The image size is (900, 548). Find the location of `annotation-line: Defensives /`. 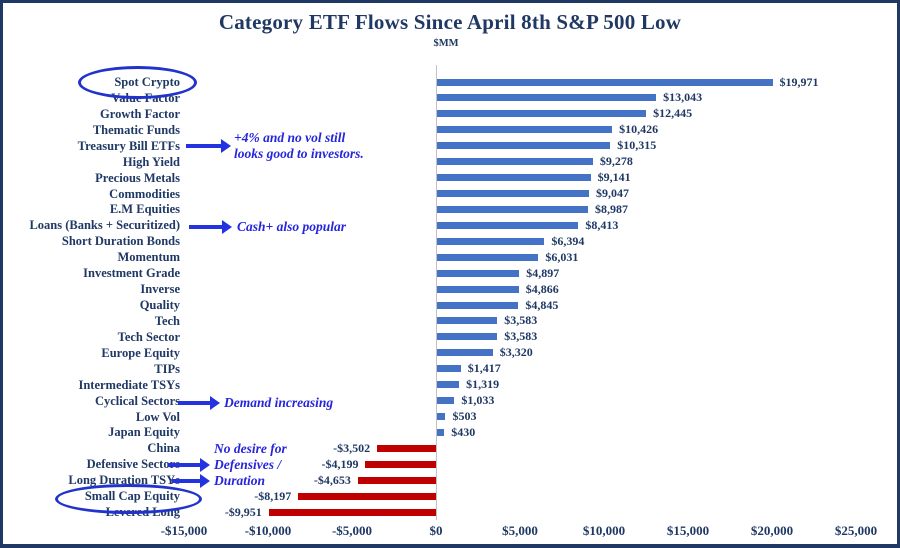

annotation-line: Defensives / is located at coordinates (248, 464).